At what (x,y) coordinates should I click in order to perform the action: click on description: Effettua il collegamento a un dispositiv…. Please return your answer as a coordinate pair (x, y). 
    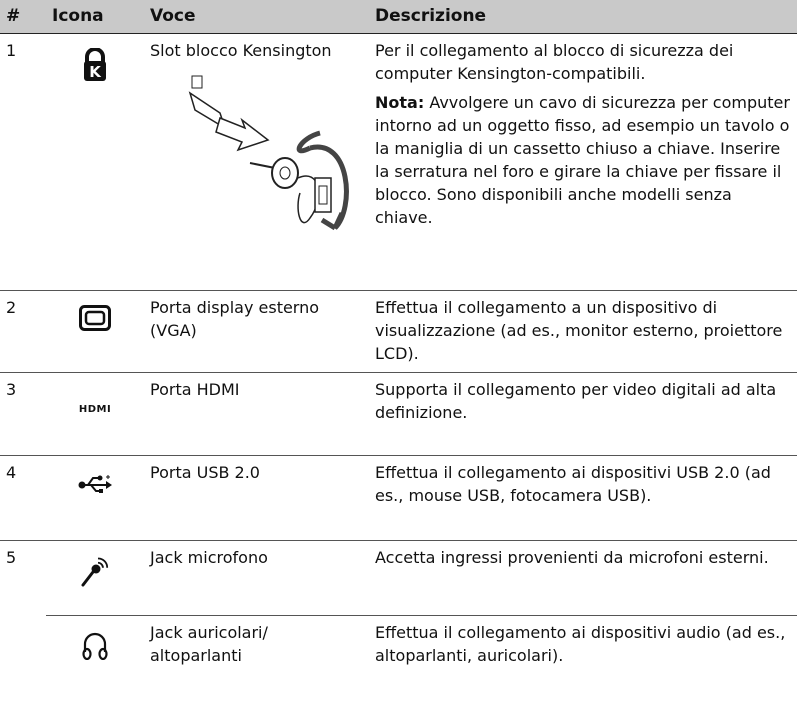
    Looking at the image, I should click on (583, 331).